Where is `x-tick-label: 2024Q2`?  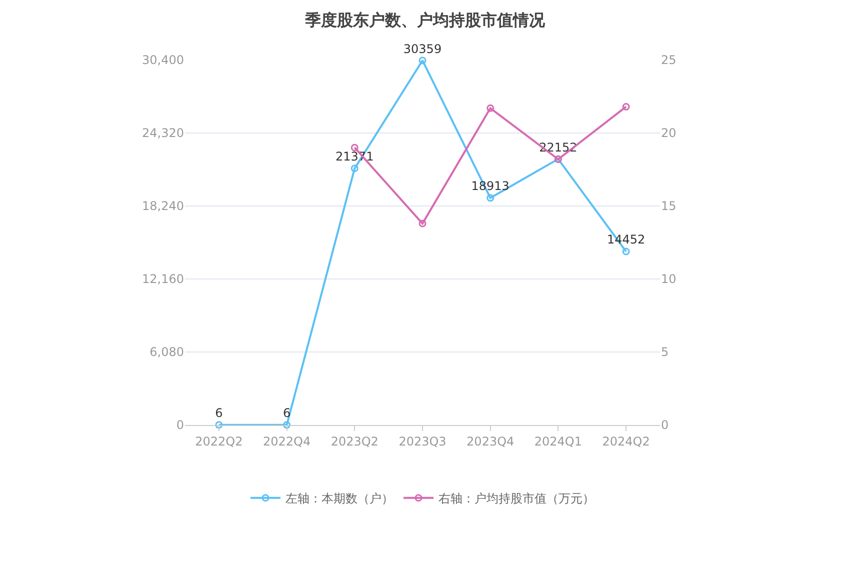 x-tick-label: 2024Q2 is located at coordinates (626, 441).